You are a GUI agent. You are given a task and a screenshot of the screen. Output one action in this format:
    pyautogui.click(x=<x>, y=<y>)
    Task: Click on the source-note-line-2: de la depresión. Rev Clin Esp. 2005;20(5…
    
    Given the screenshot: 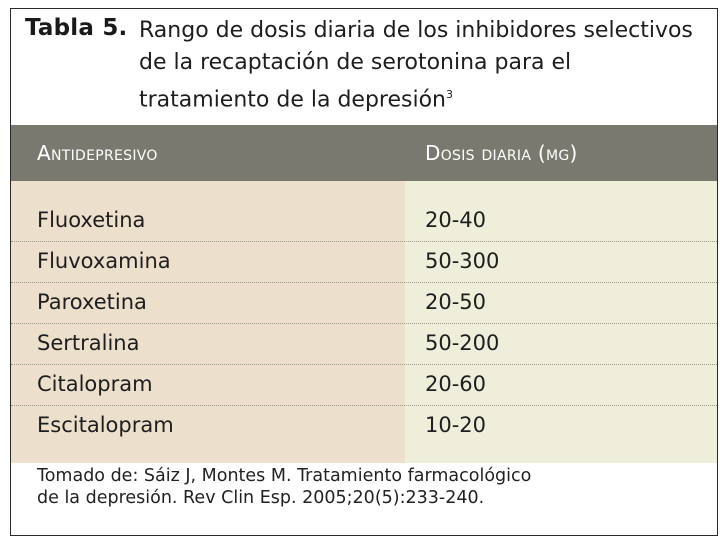 What is the action you would take?
    pyautogui.click(x=261, y=498)
    